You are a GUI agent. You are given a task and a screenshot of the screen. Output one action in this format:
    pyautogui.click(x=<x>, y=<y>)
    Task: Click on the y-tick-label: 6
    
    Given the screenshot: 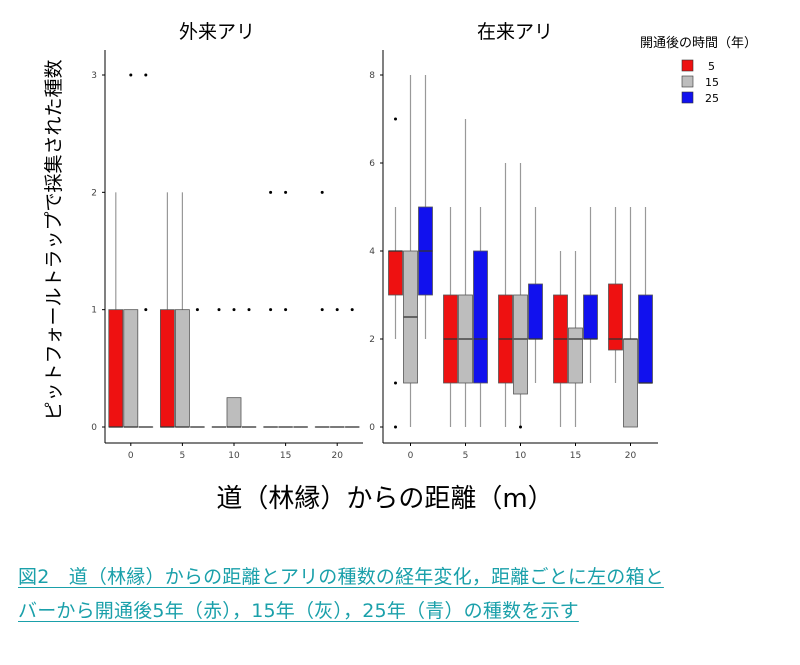 What is the action you would take?
    pyautogui.click(x=372, y=164)
    